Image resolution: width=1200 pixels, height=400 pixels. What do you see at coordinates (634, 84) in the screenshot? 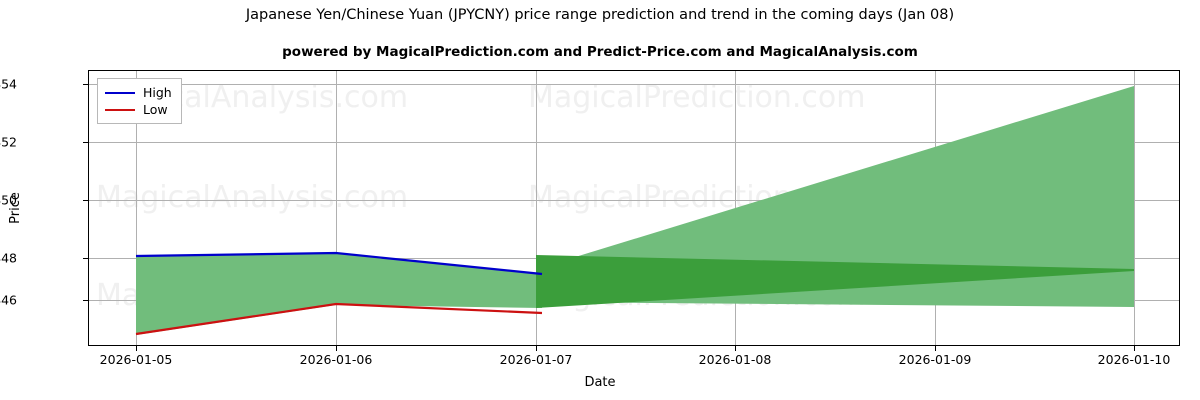
I see `gridline-y-0.0454` at bounding box center [634, 84].